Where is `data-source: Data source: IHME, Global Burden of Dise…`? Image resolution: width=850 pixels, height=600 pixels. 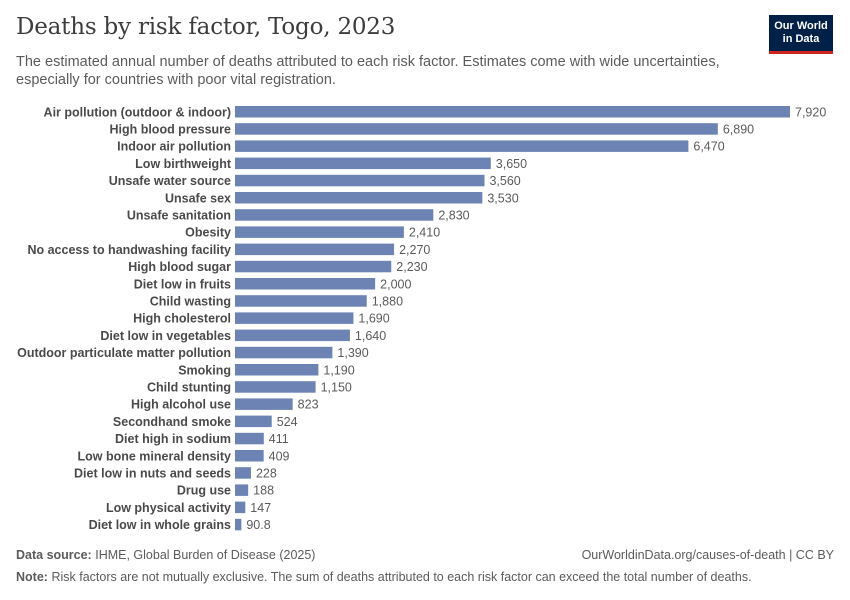 data-source: Data source: IHME, Global Burden of Dise… is located at coordinates (165, 555).